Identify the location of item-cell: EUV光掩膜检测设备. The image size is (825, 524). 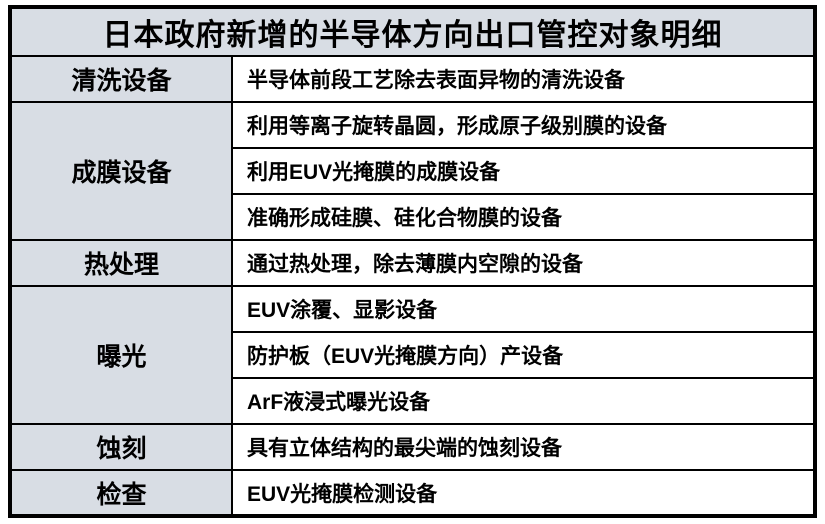
(523, 493).